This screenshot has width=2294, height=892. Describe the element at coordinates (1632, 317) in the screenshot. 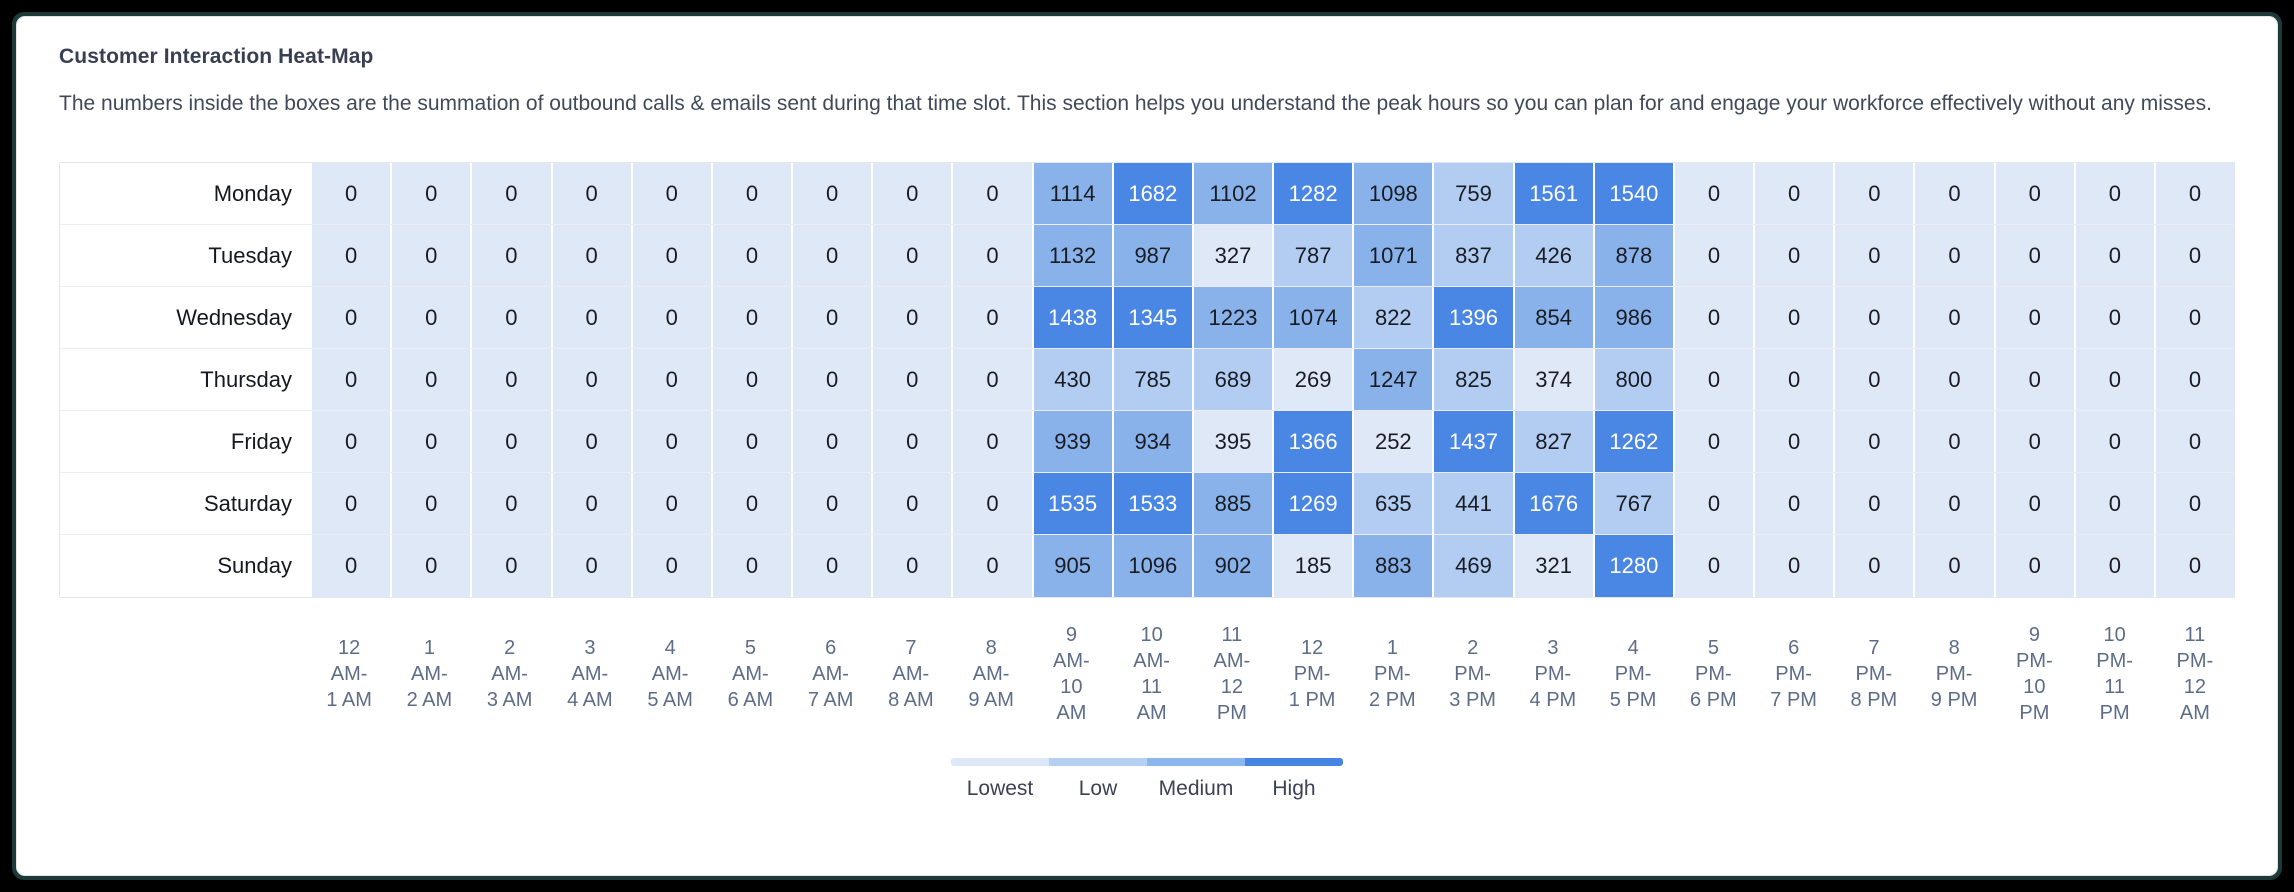

I see `heatmap-cell: 986` at that location.